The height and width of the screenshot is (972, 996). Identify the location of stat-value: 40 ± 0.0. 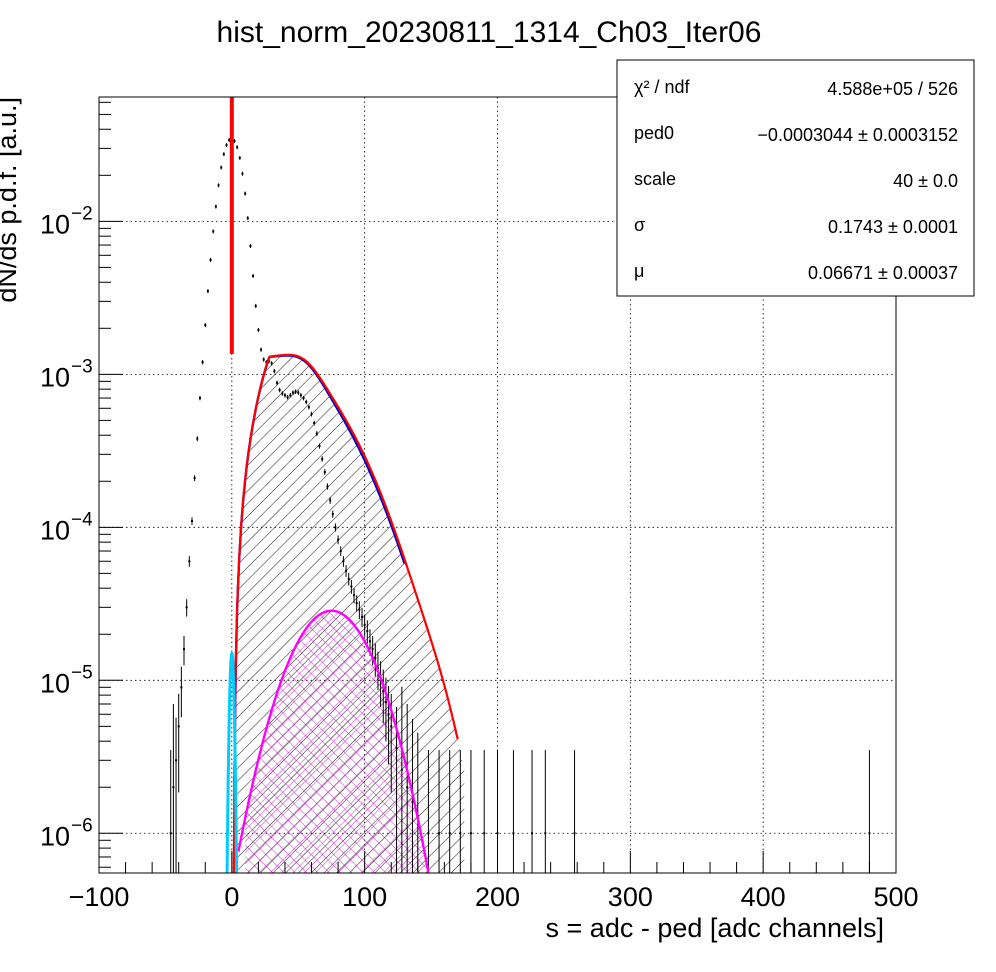
(925, 181).